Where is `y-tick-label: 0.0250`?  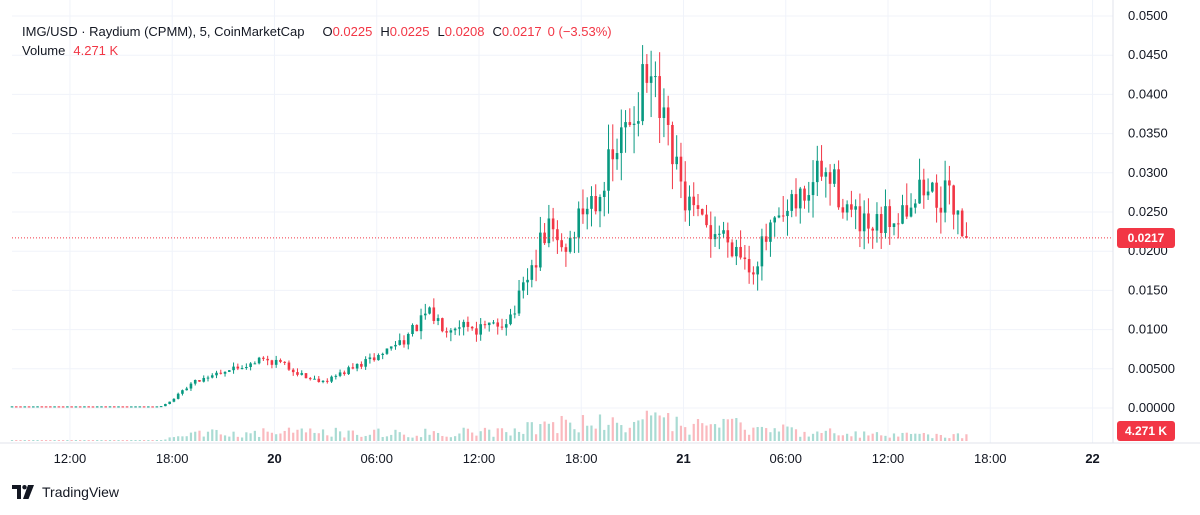
y-tick-label: 0.0250 is located at coordinates (1148, 211).